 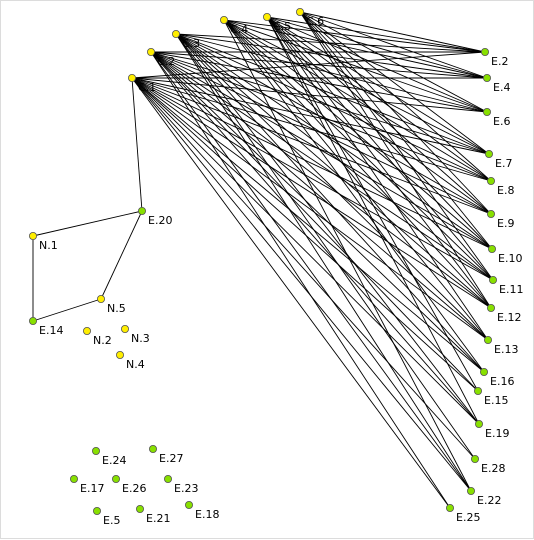 I want to click on node-label: E.9, so click(x=505, y=223).